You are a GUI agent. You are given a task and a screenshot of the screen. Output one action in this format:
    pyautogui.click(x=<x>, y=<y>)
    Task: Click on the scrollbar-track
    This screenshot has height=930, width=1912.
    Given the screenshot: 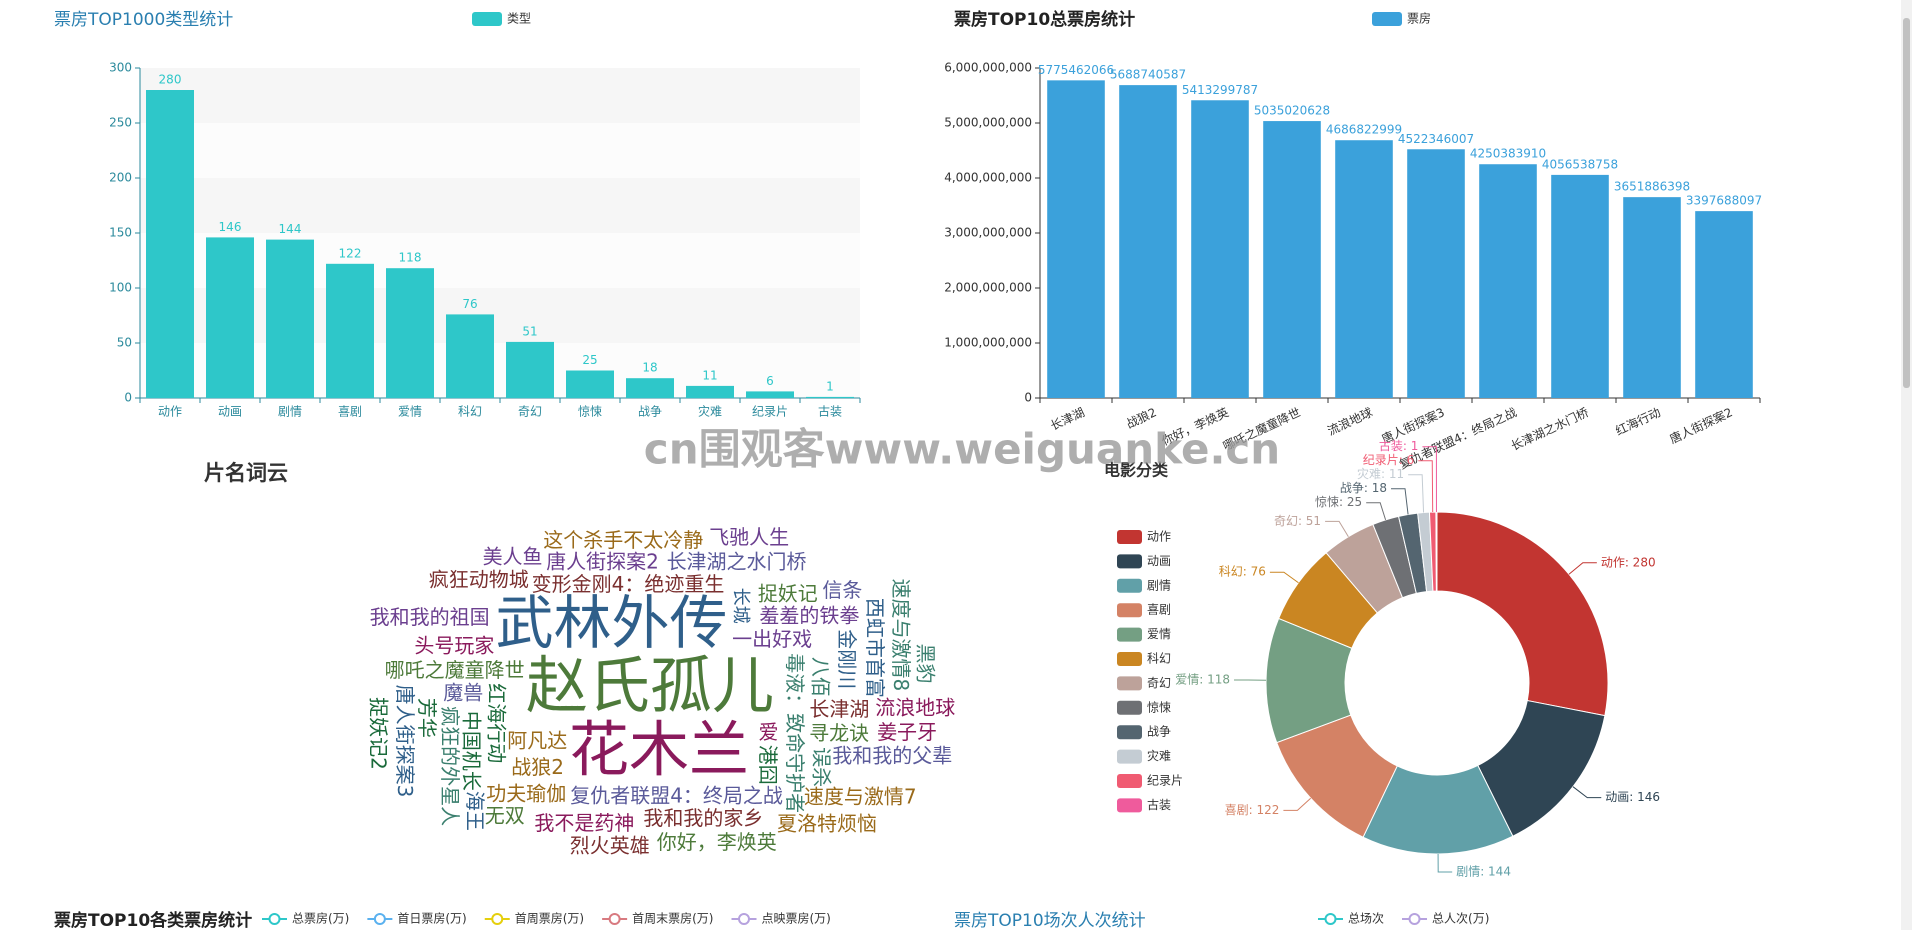 What is the action you would take?
    pyautogui.click(x=1906, y=465)
    